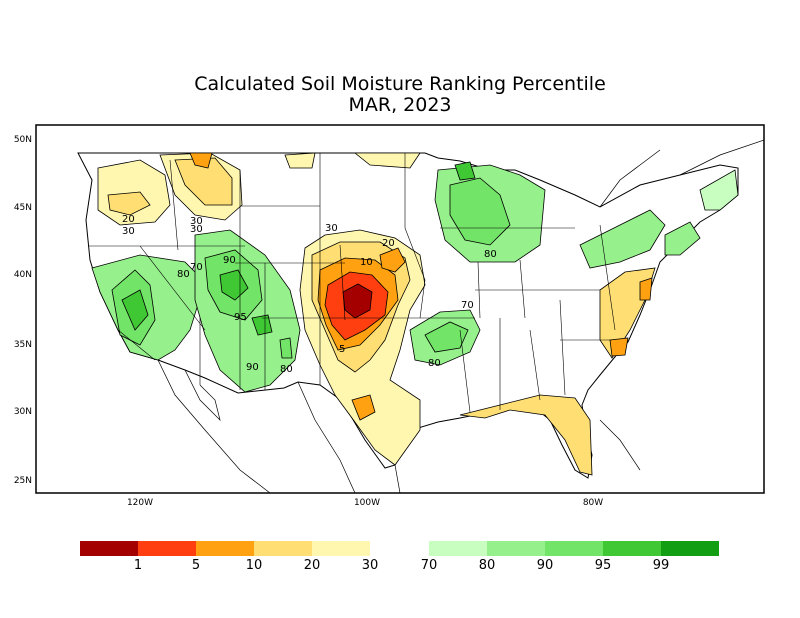 This screenshot has width=800, height=618. What do you see at coordinates (366, 262) in the screenshot?
I see `contour-label: 10` at bounding box center [366, 262].